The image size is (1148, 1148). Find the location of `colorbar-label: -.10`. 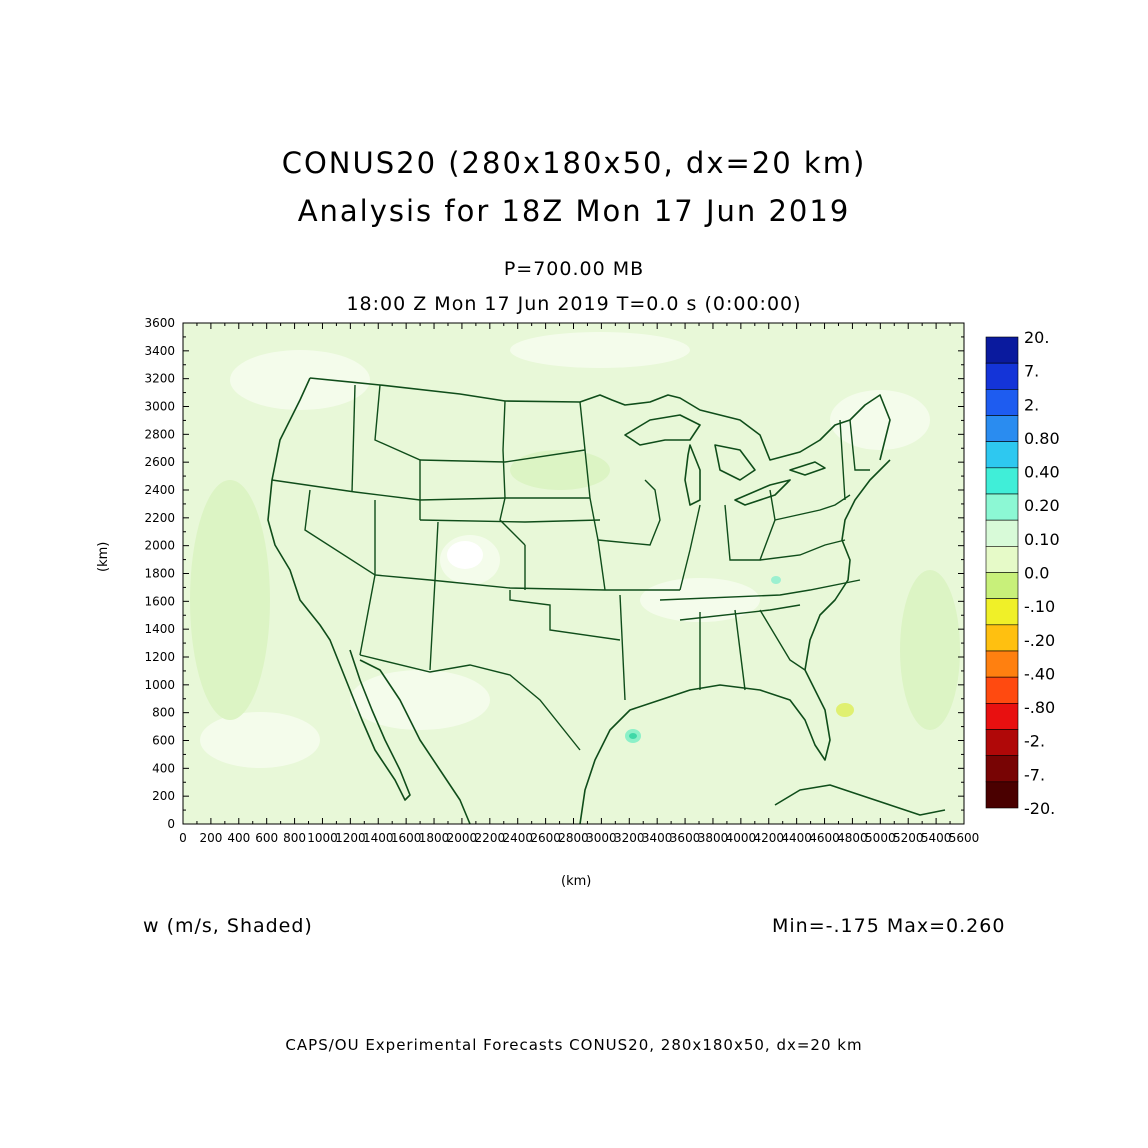

colorbar-label: -.10 is located at coordinates (1039, 606).